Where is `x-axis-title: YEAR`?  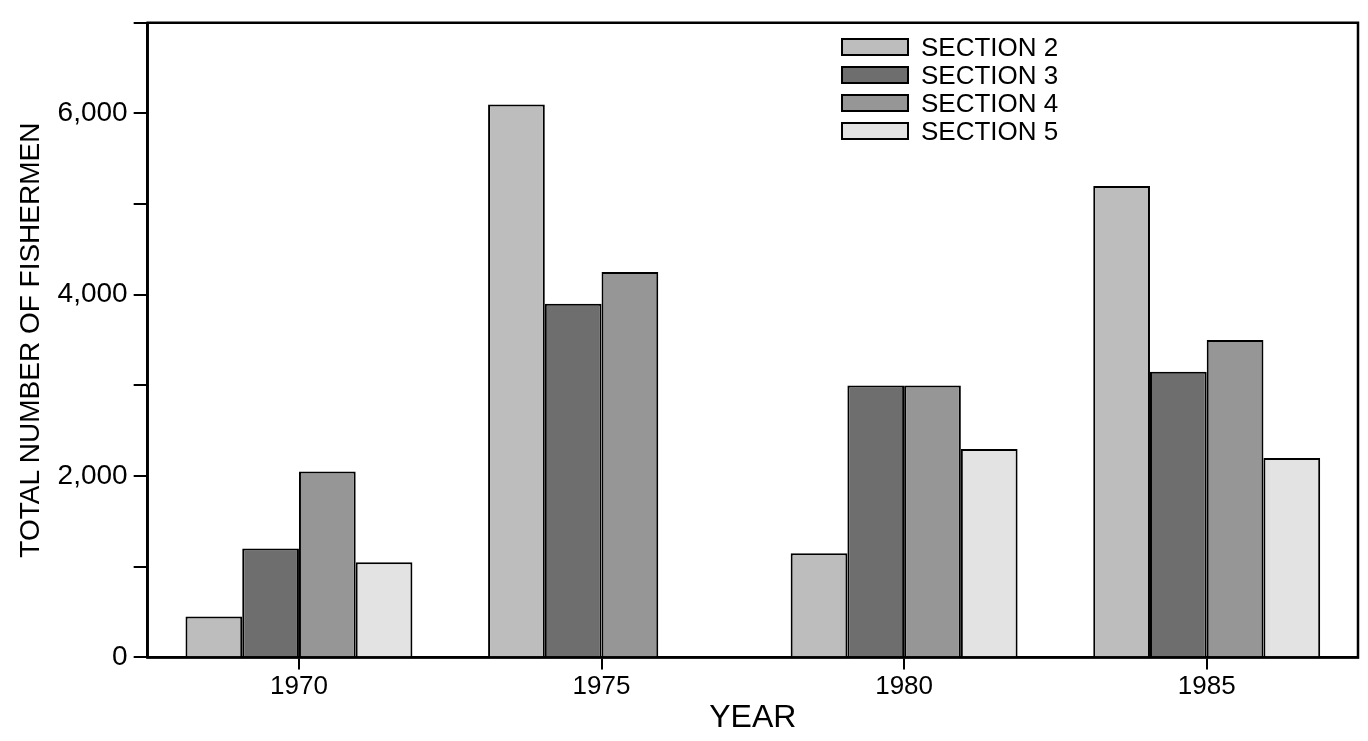 x-axis-title: YEAR is located at coordinates (753, 715).